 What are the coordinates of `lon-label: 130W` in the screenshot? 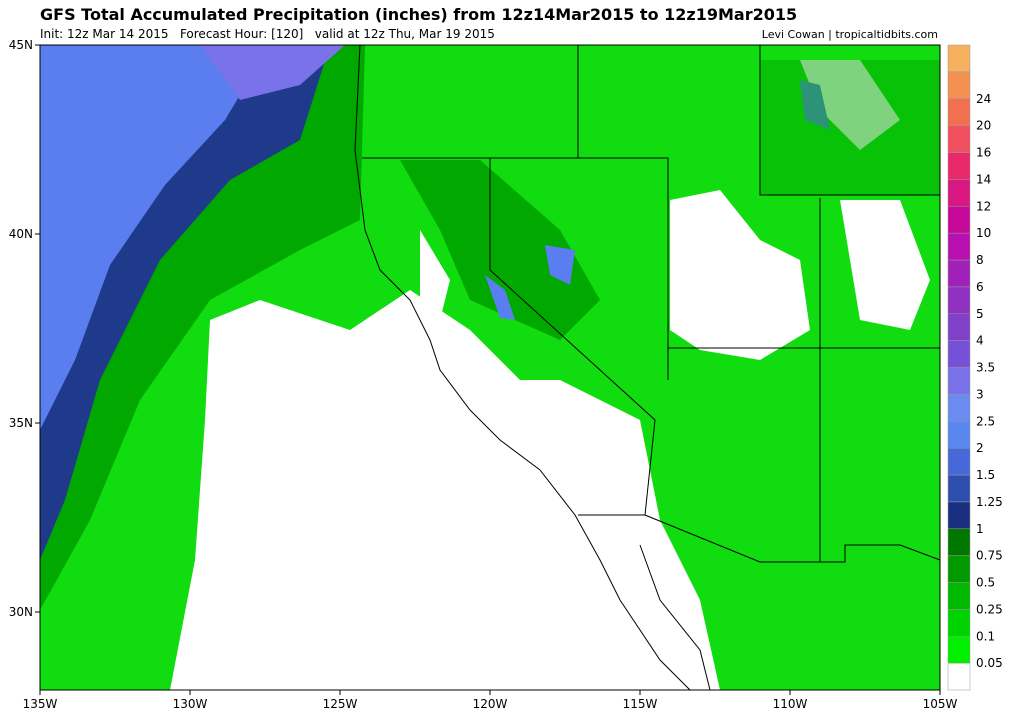 It's located at (190, 704).